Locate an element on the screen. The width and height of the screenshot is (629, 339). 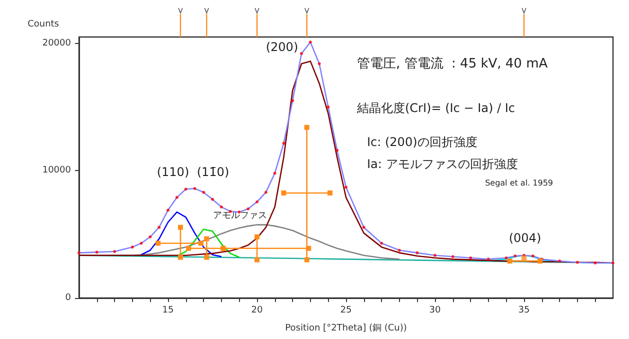
y-tick-label: 10000 is located at coordinates (57, 171).